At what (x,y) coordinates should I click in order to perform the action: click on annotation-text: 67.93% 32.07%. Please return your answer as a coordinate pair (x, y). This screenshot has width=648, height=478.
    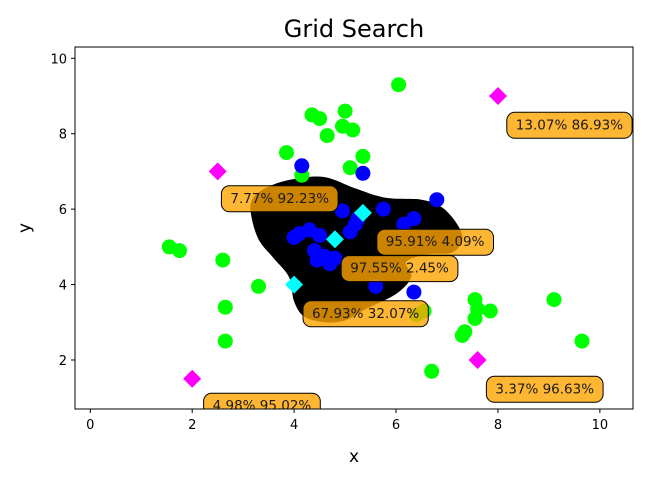
    Looking at the image, I should click on (365, 314).